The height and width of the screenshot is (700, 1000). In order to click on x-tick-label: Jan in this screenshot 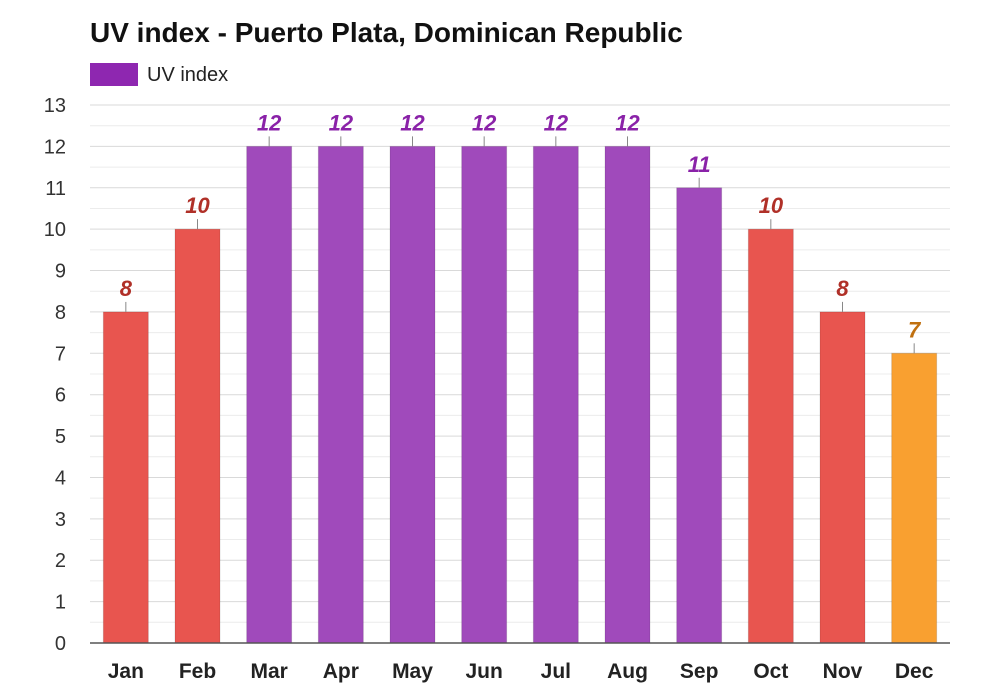, I will do `click(126, 671)`.